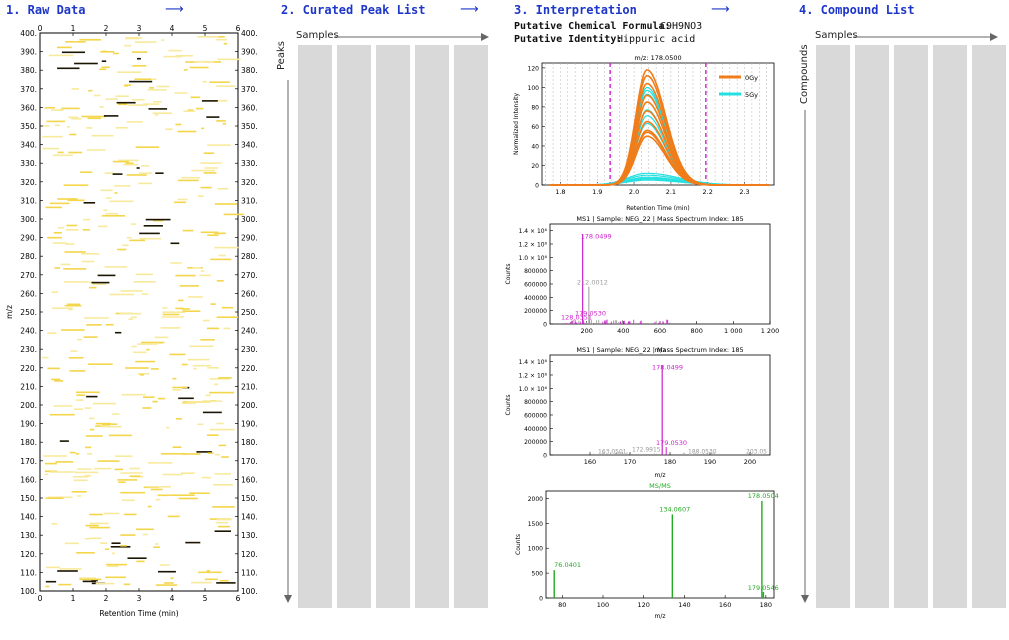 The height and width of the screenshot is (640, 1009). Describe the element at coordinates (805, 356) in the screenshot. I see `compounds-arrow` at that location.